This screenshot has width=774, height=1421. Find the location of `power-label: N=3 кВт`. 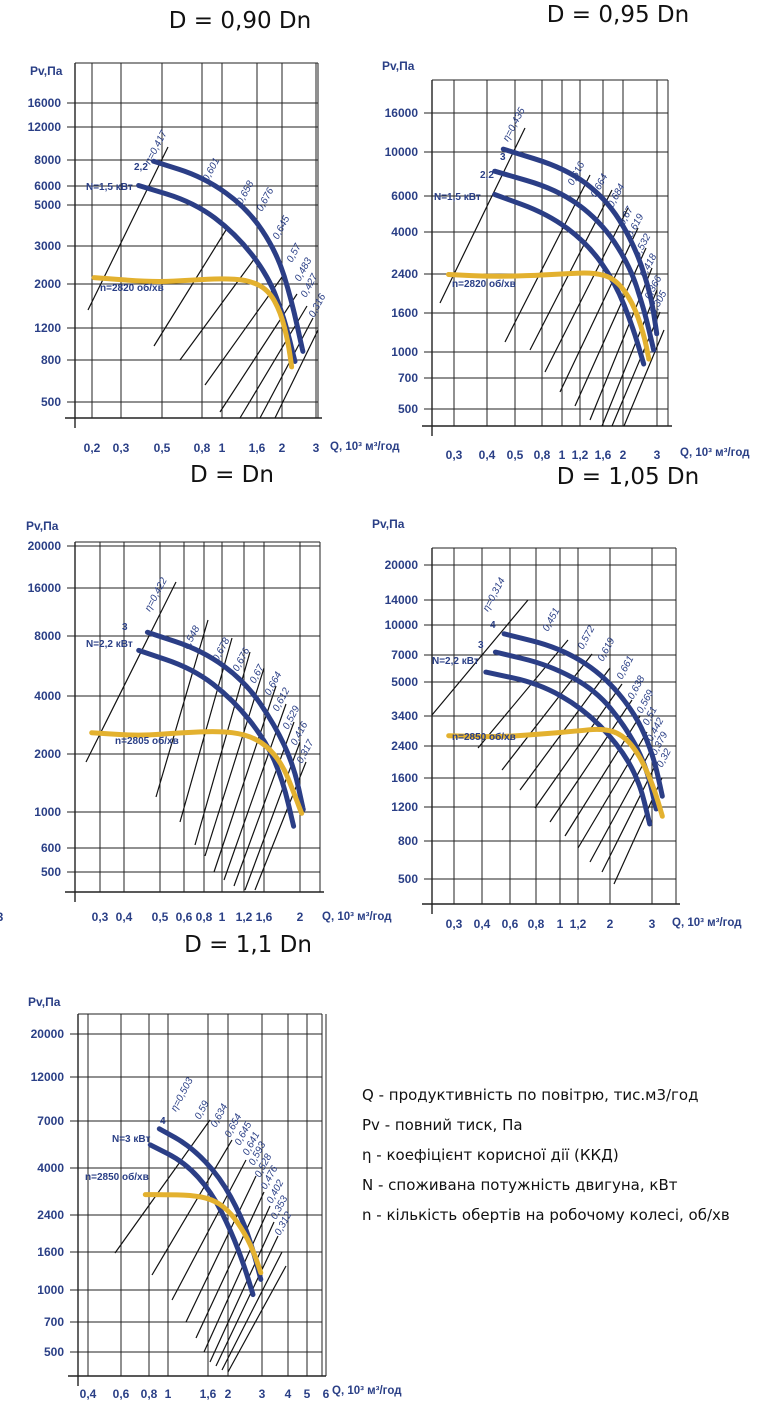

power-label: N=3 кВт is located at coordinates (131, 1139).